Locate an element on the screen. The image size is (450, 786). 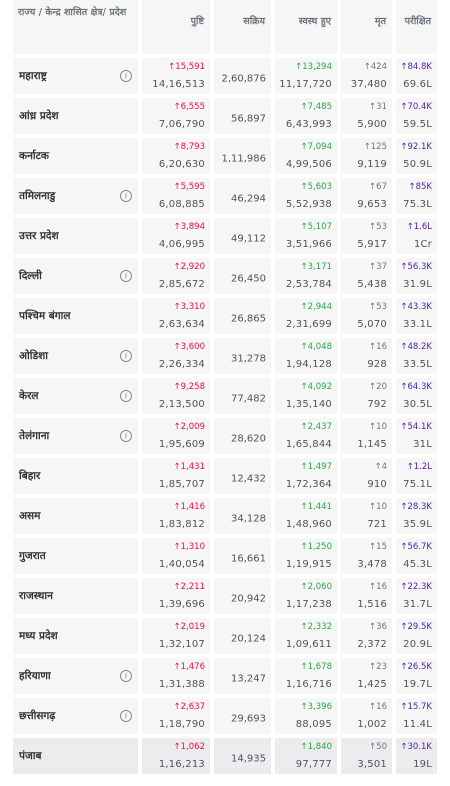
active-total: 46,294 is located at coordinates (248, 199).